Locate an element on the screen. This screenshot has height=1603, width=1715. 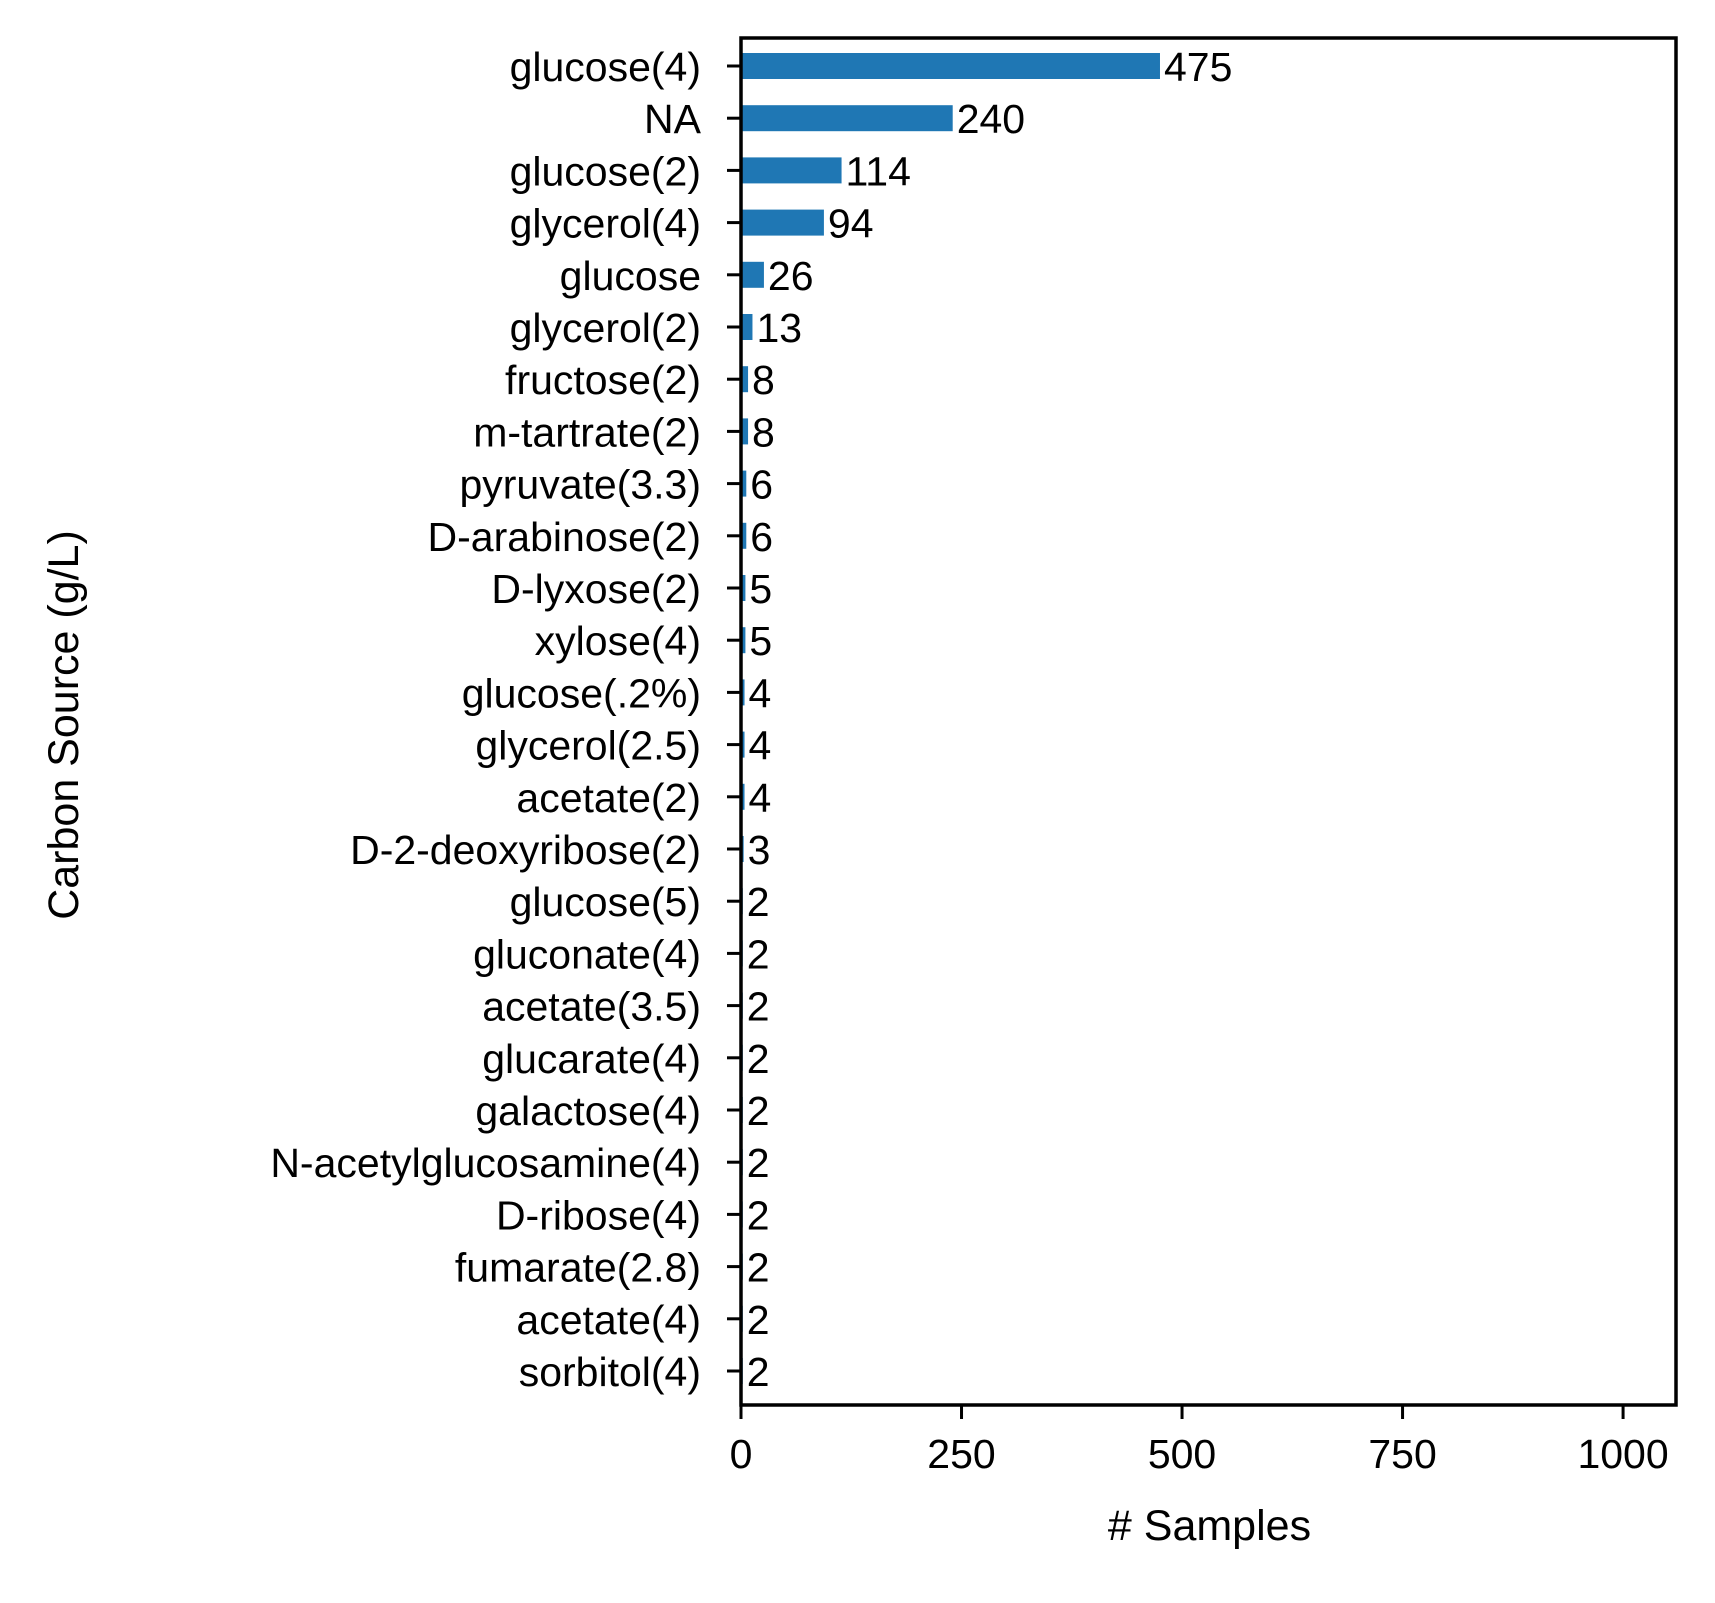
x-tick-label: 1000 is located at coordinates (1622, 1454).